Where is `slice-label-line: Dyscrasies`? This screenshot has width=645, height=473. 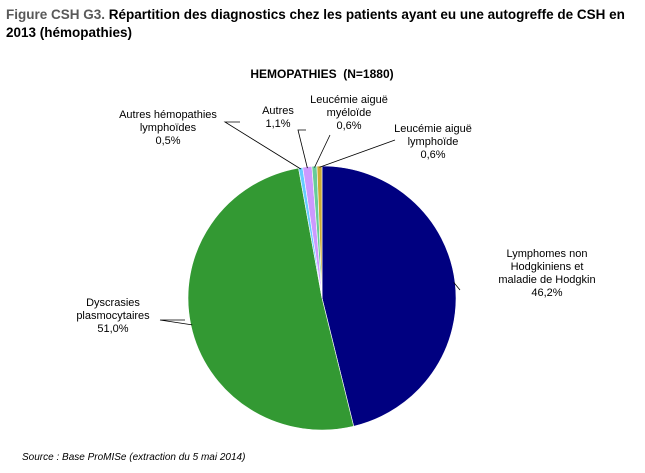
slice-label-line: Dyscrasies is located at coordinates (113, 303).